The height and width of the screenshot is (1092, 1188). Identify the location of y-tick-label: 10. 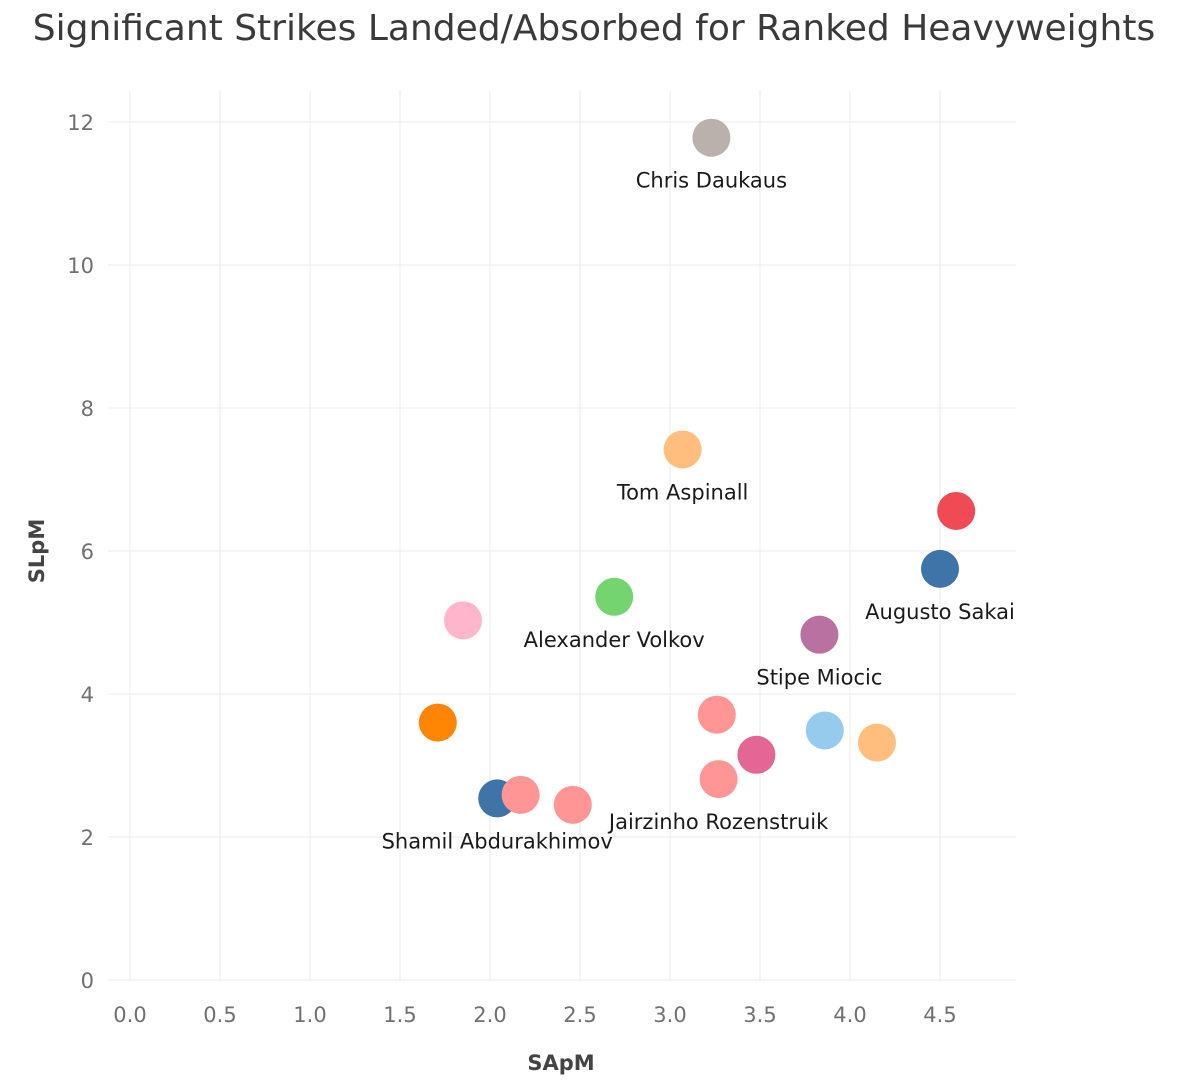
(80, 266).